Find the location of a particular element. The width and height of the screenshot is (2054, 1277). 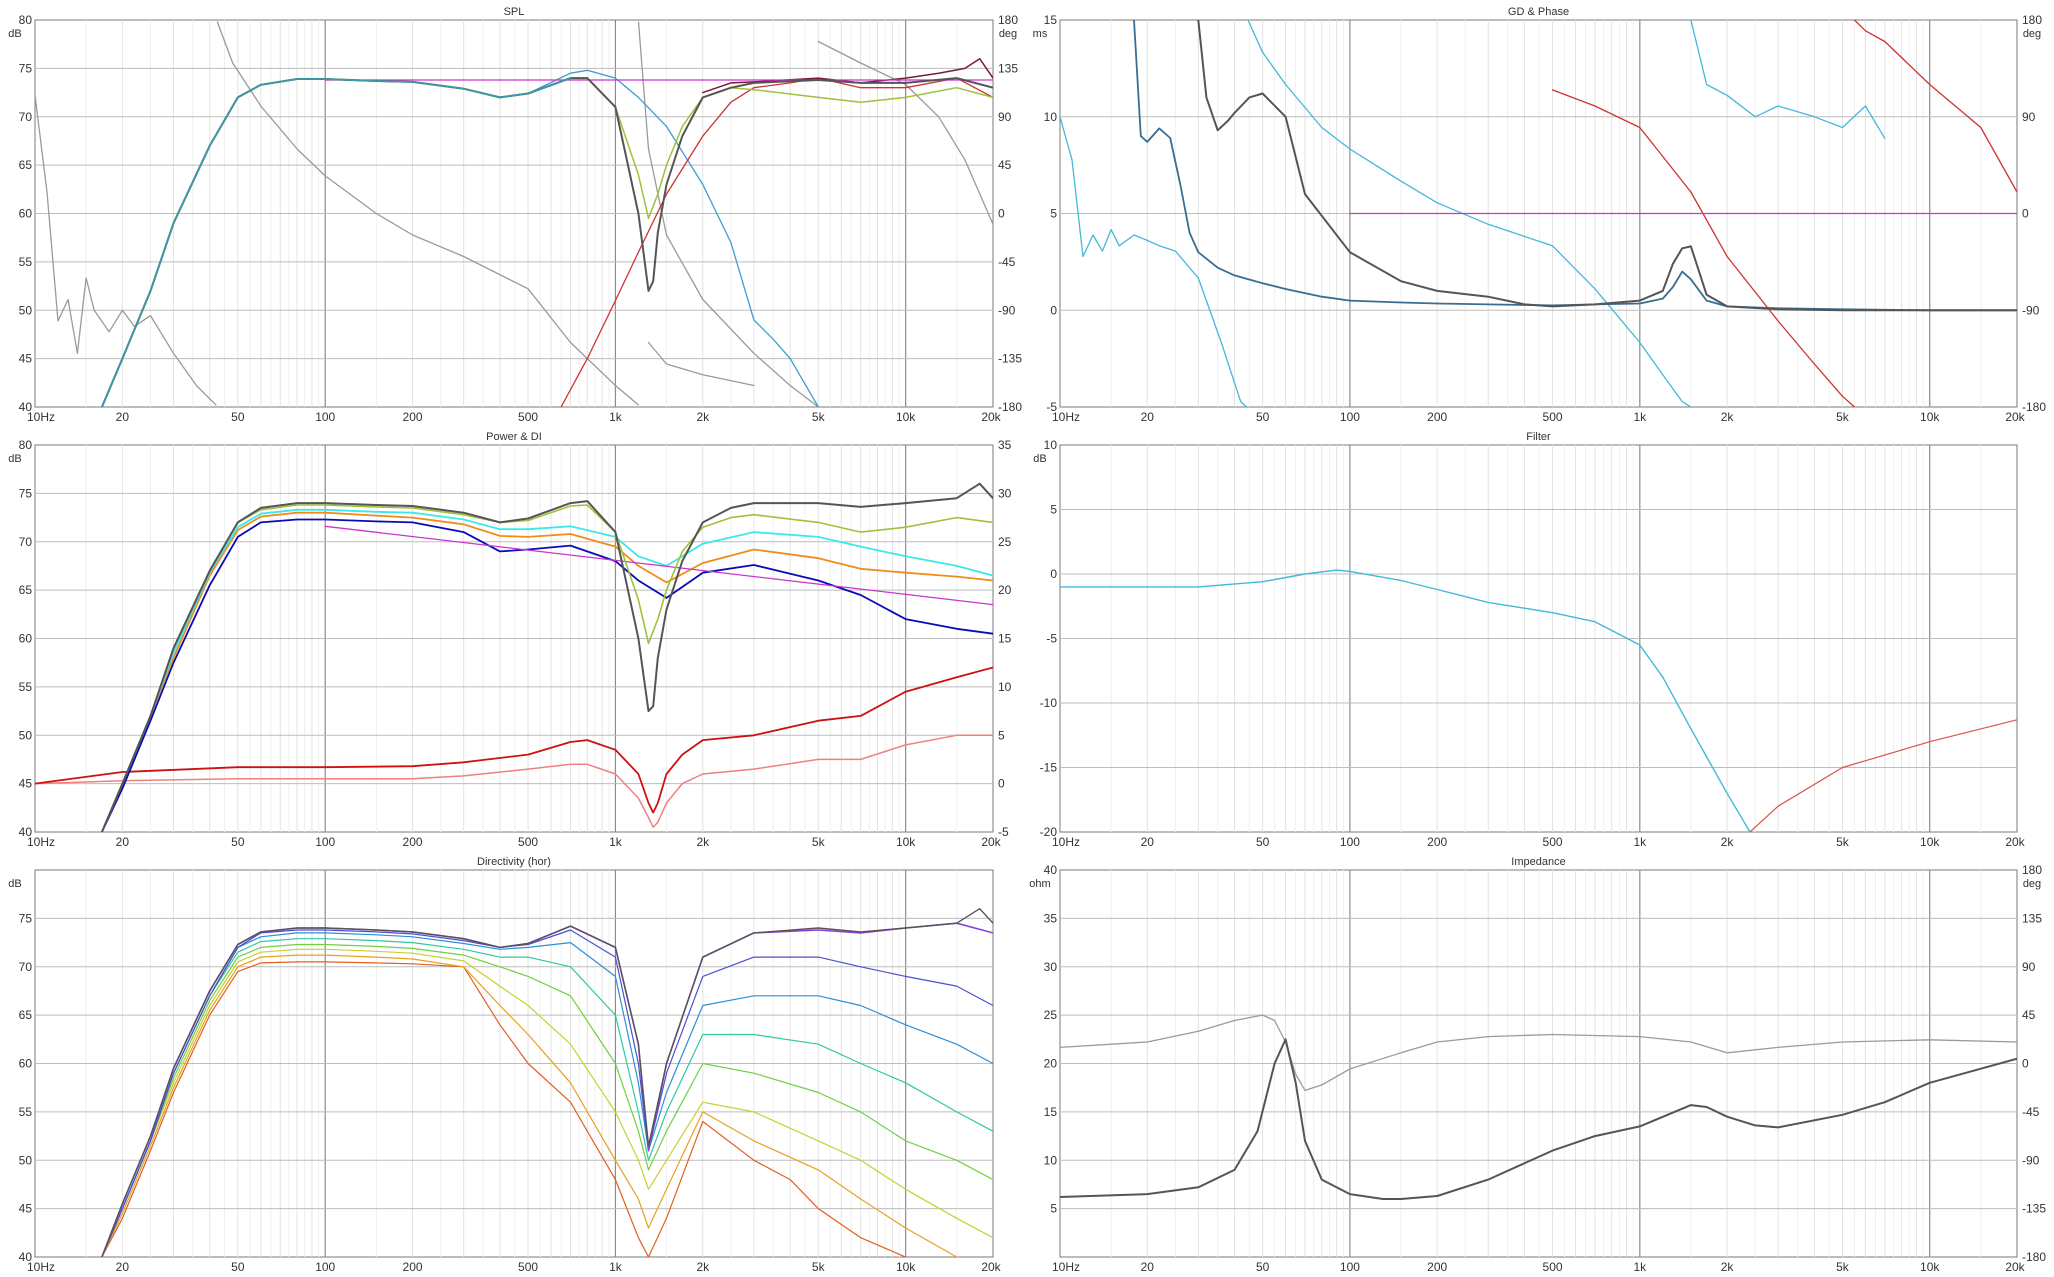

y-tick-labels: -5 0 5 10 15 is located at coordinates (1051, 213).